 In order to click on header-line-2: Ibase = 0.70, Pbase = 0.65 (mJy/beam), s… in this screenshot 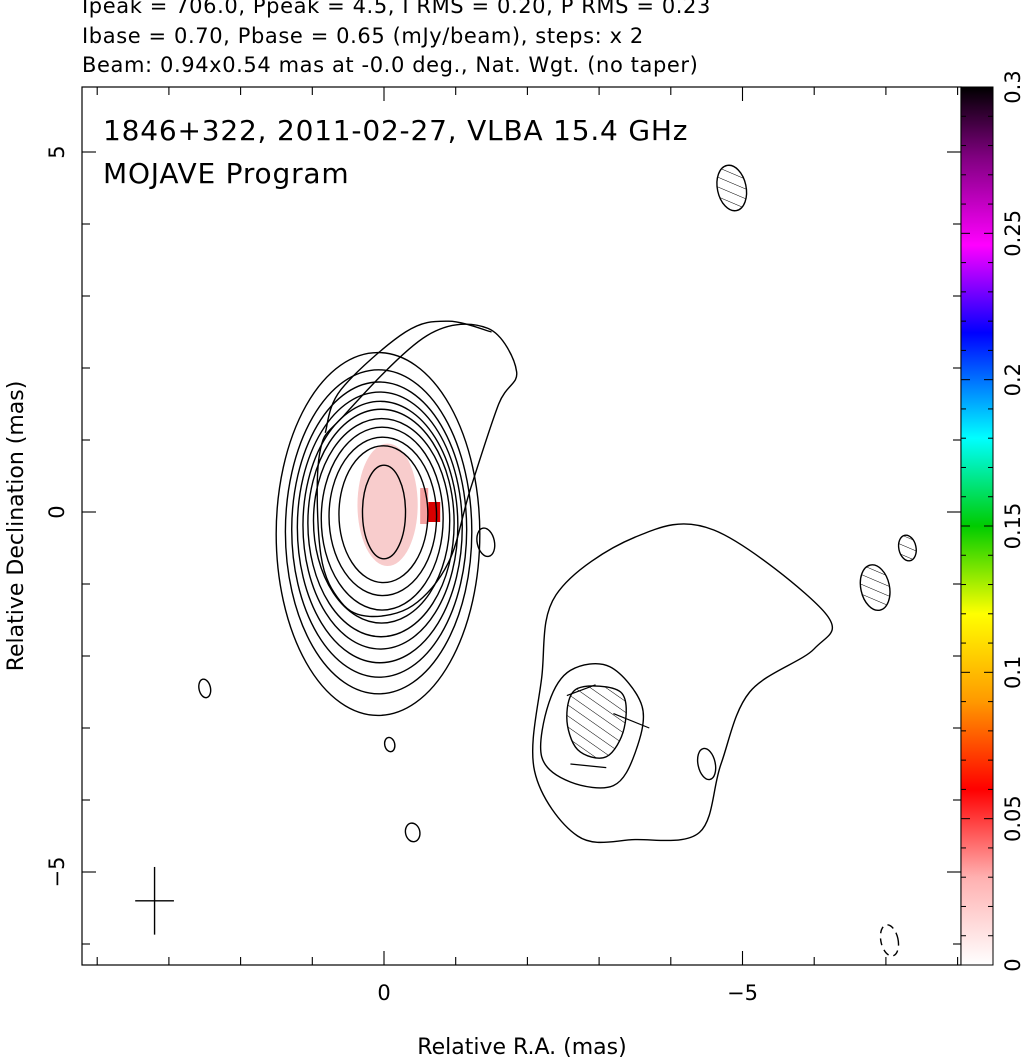, I will do `click(363, 36)`.